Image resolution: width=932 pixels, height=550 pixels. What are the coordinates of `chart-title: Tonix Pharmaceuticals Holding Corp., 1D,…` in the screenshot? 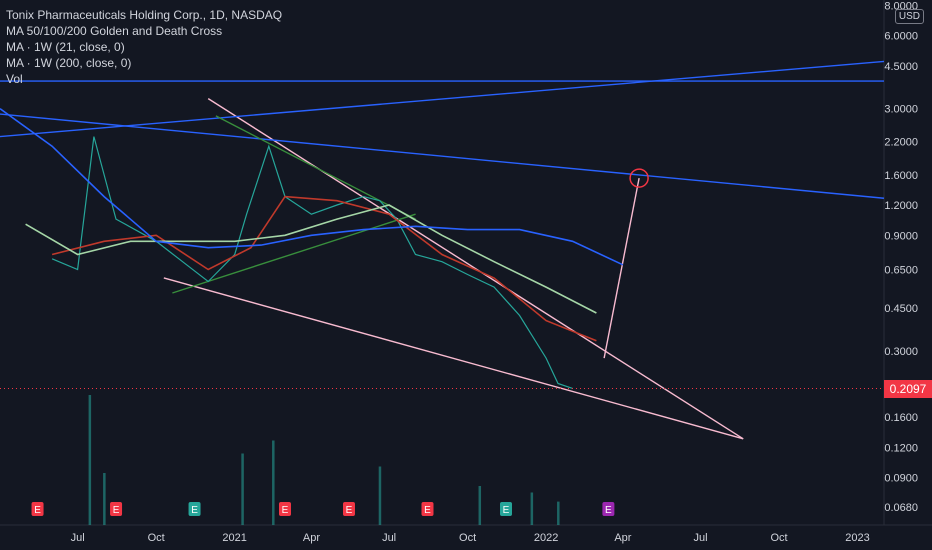 It's located at (144, 15).